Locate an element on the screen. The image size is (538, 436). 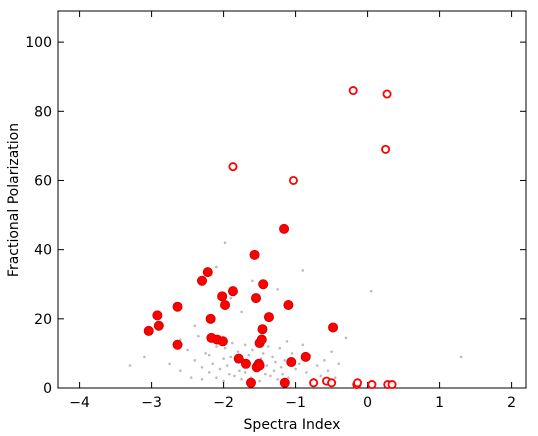
x-tick-label: −1 is located at coordinates (295, 403).